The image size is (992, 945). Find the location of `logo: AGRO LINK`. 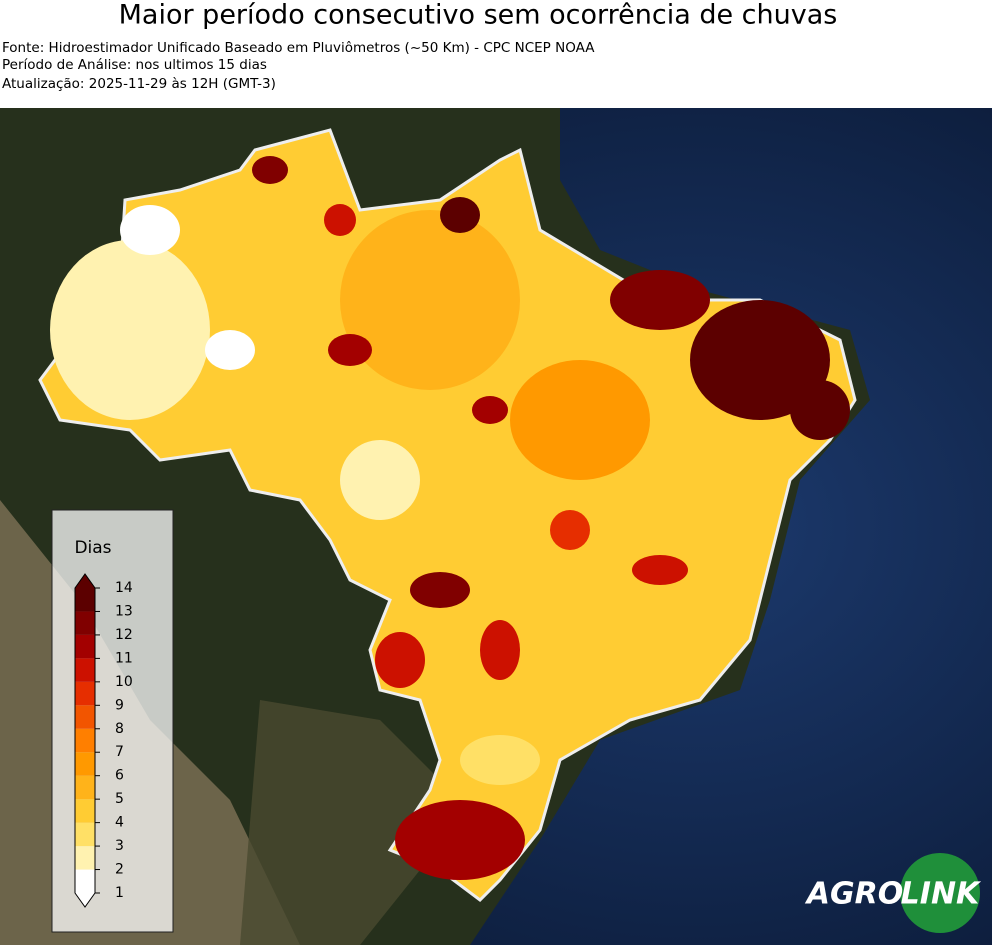

logo: AGRO LINK is located at coordinates (893, 893).